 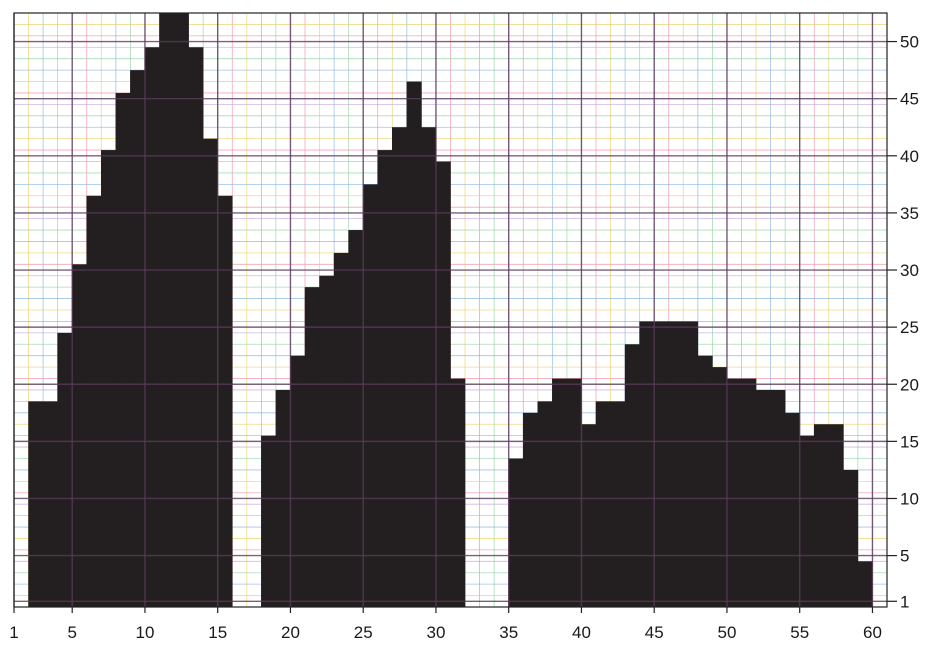 I want to click on x-tick-label: 10, so click(x=144, y=632).